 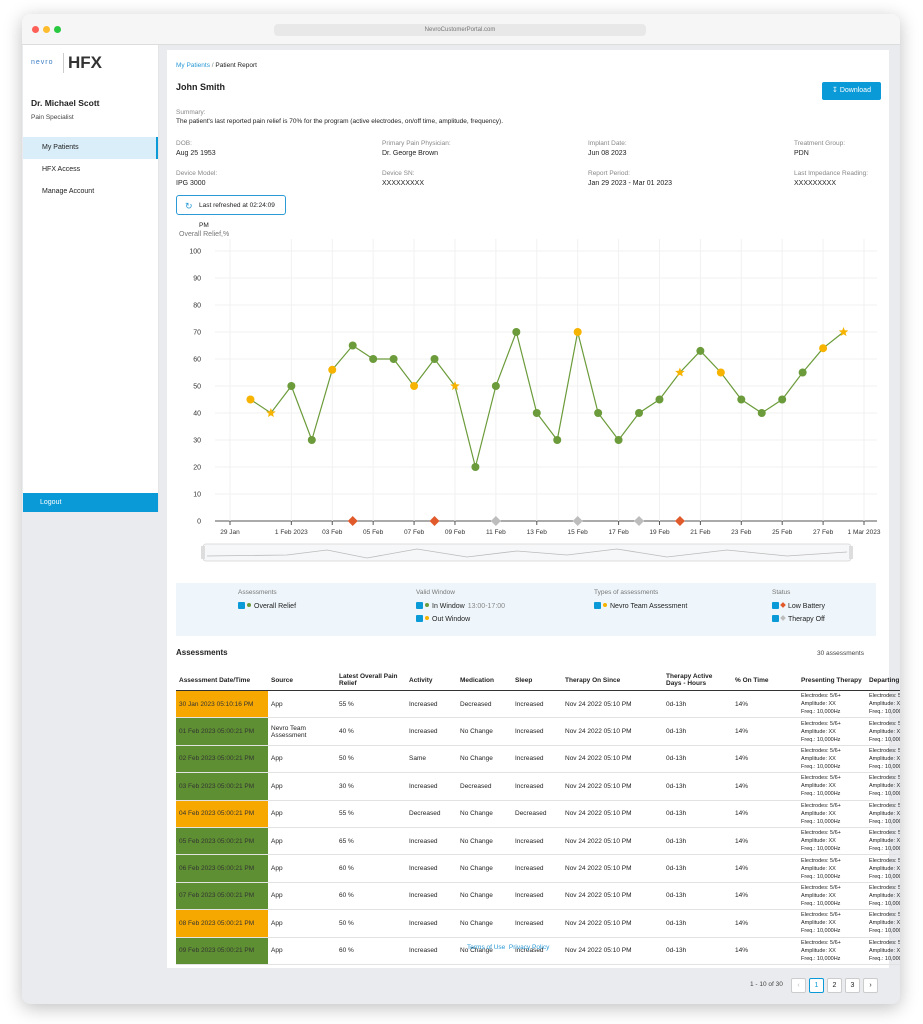 What do you see at coordinates (851, 91) in the screenshot?
I see `download-button: ↧ Download` at bounding box center [851, 91].